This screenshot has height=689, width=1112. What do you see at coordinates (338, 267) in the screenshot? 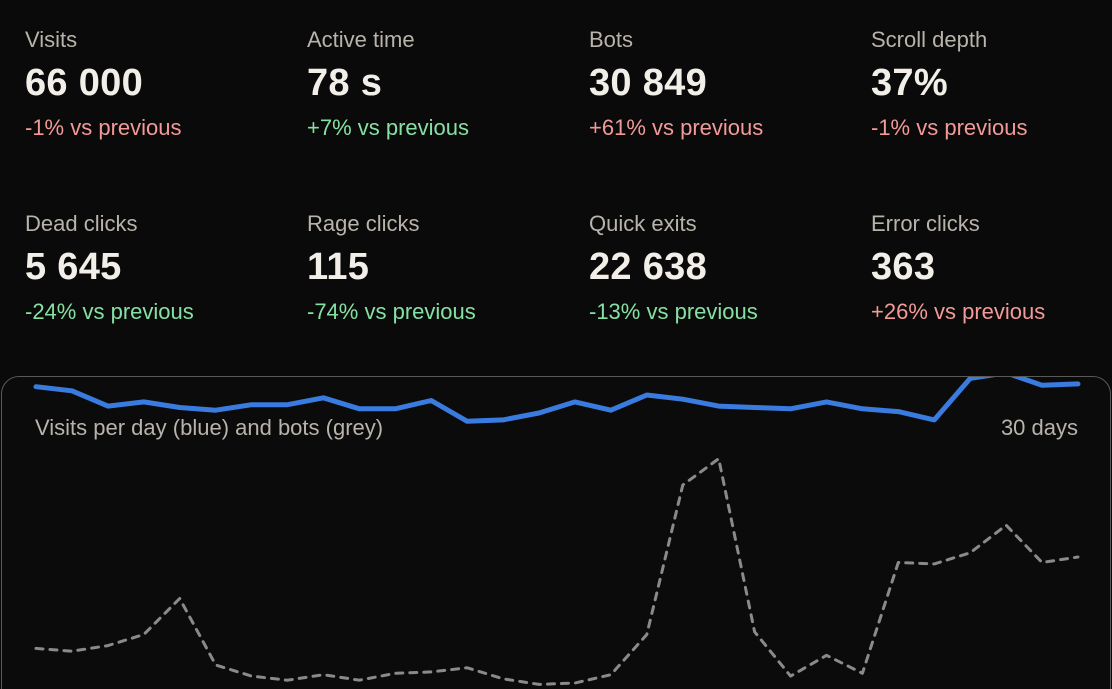
I see `kpi-value: 115` at bounding box center [338, 267].